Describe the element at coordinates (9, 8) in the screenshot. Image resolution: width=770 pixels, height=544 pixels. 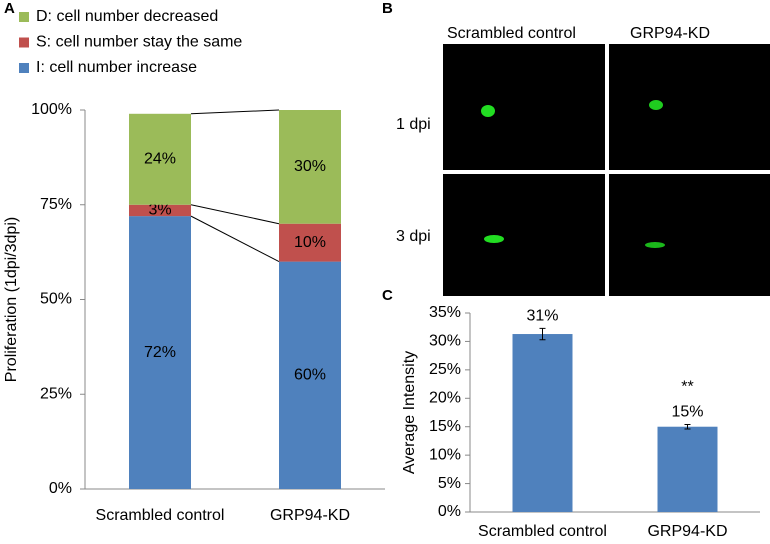
I see `panel-label: A` at that location.